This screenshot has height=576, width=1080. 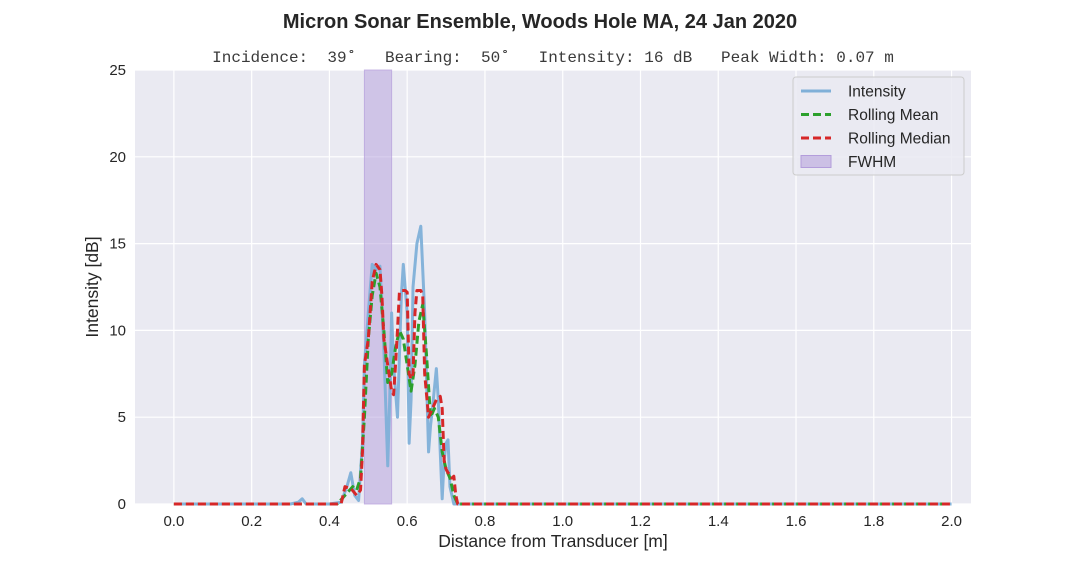 What do you see at coordinates (122, 504) in the screenshot?
I see `y-tick-label: 0` at bounding box center [122, 504].